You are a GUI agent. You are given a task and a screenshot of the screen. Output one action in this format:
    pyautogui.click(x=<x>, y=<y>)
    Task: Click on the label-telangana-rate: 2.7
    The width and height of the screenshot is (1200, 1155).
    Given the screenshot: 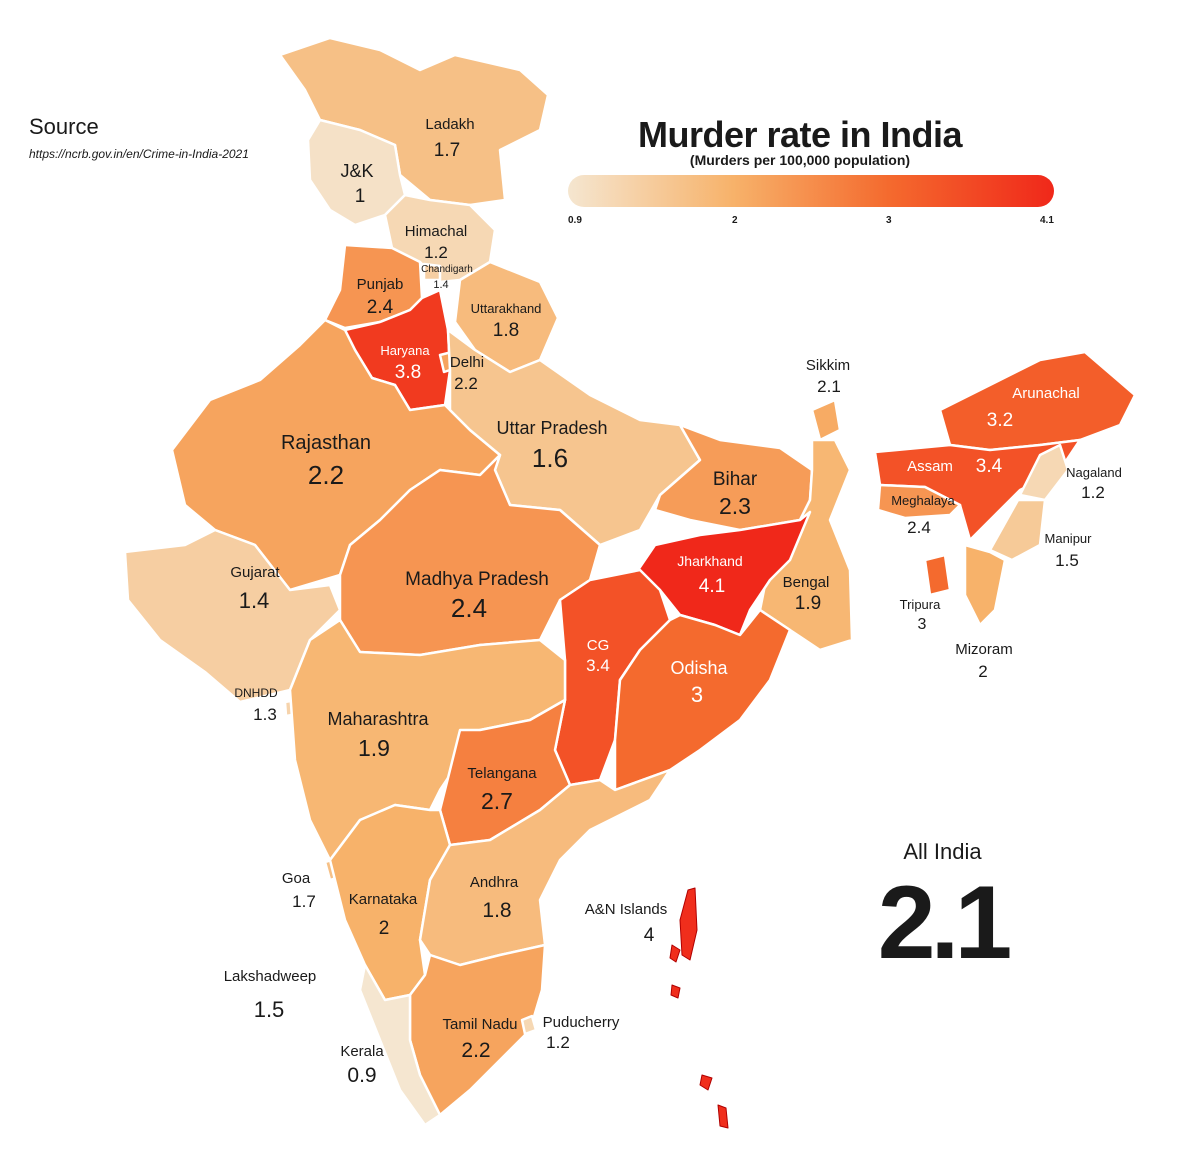 What is the action you would take?
    pyautogui.click(x=497, y=801)
    